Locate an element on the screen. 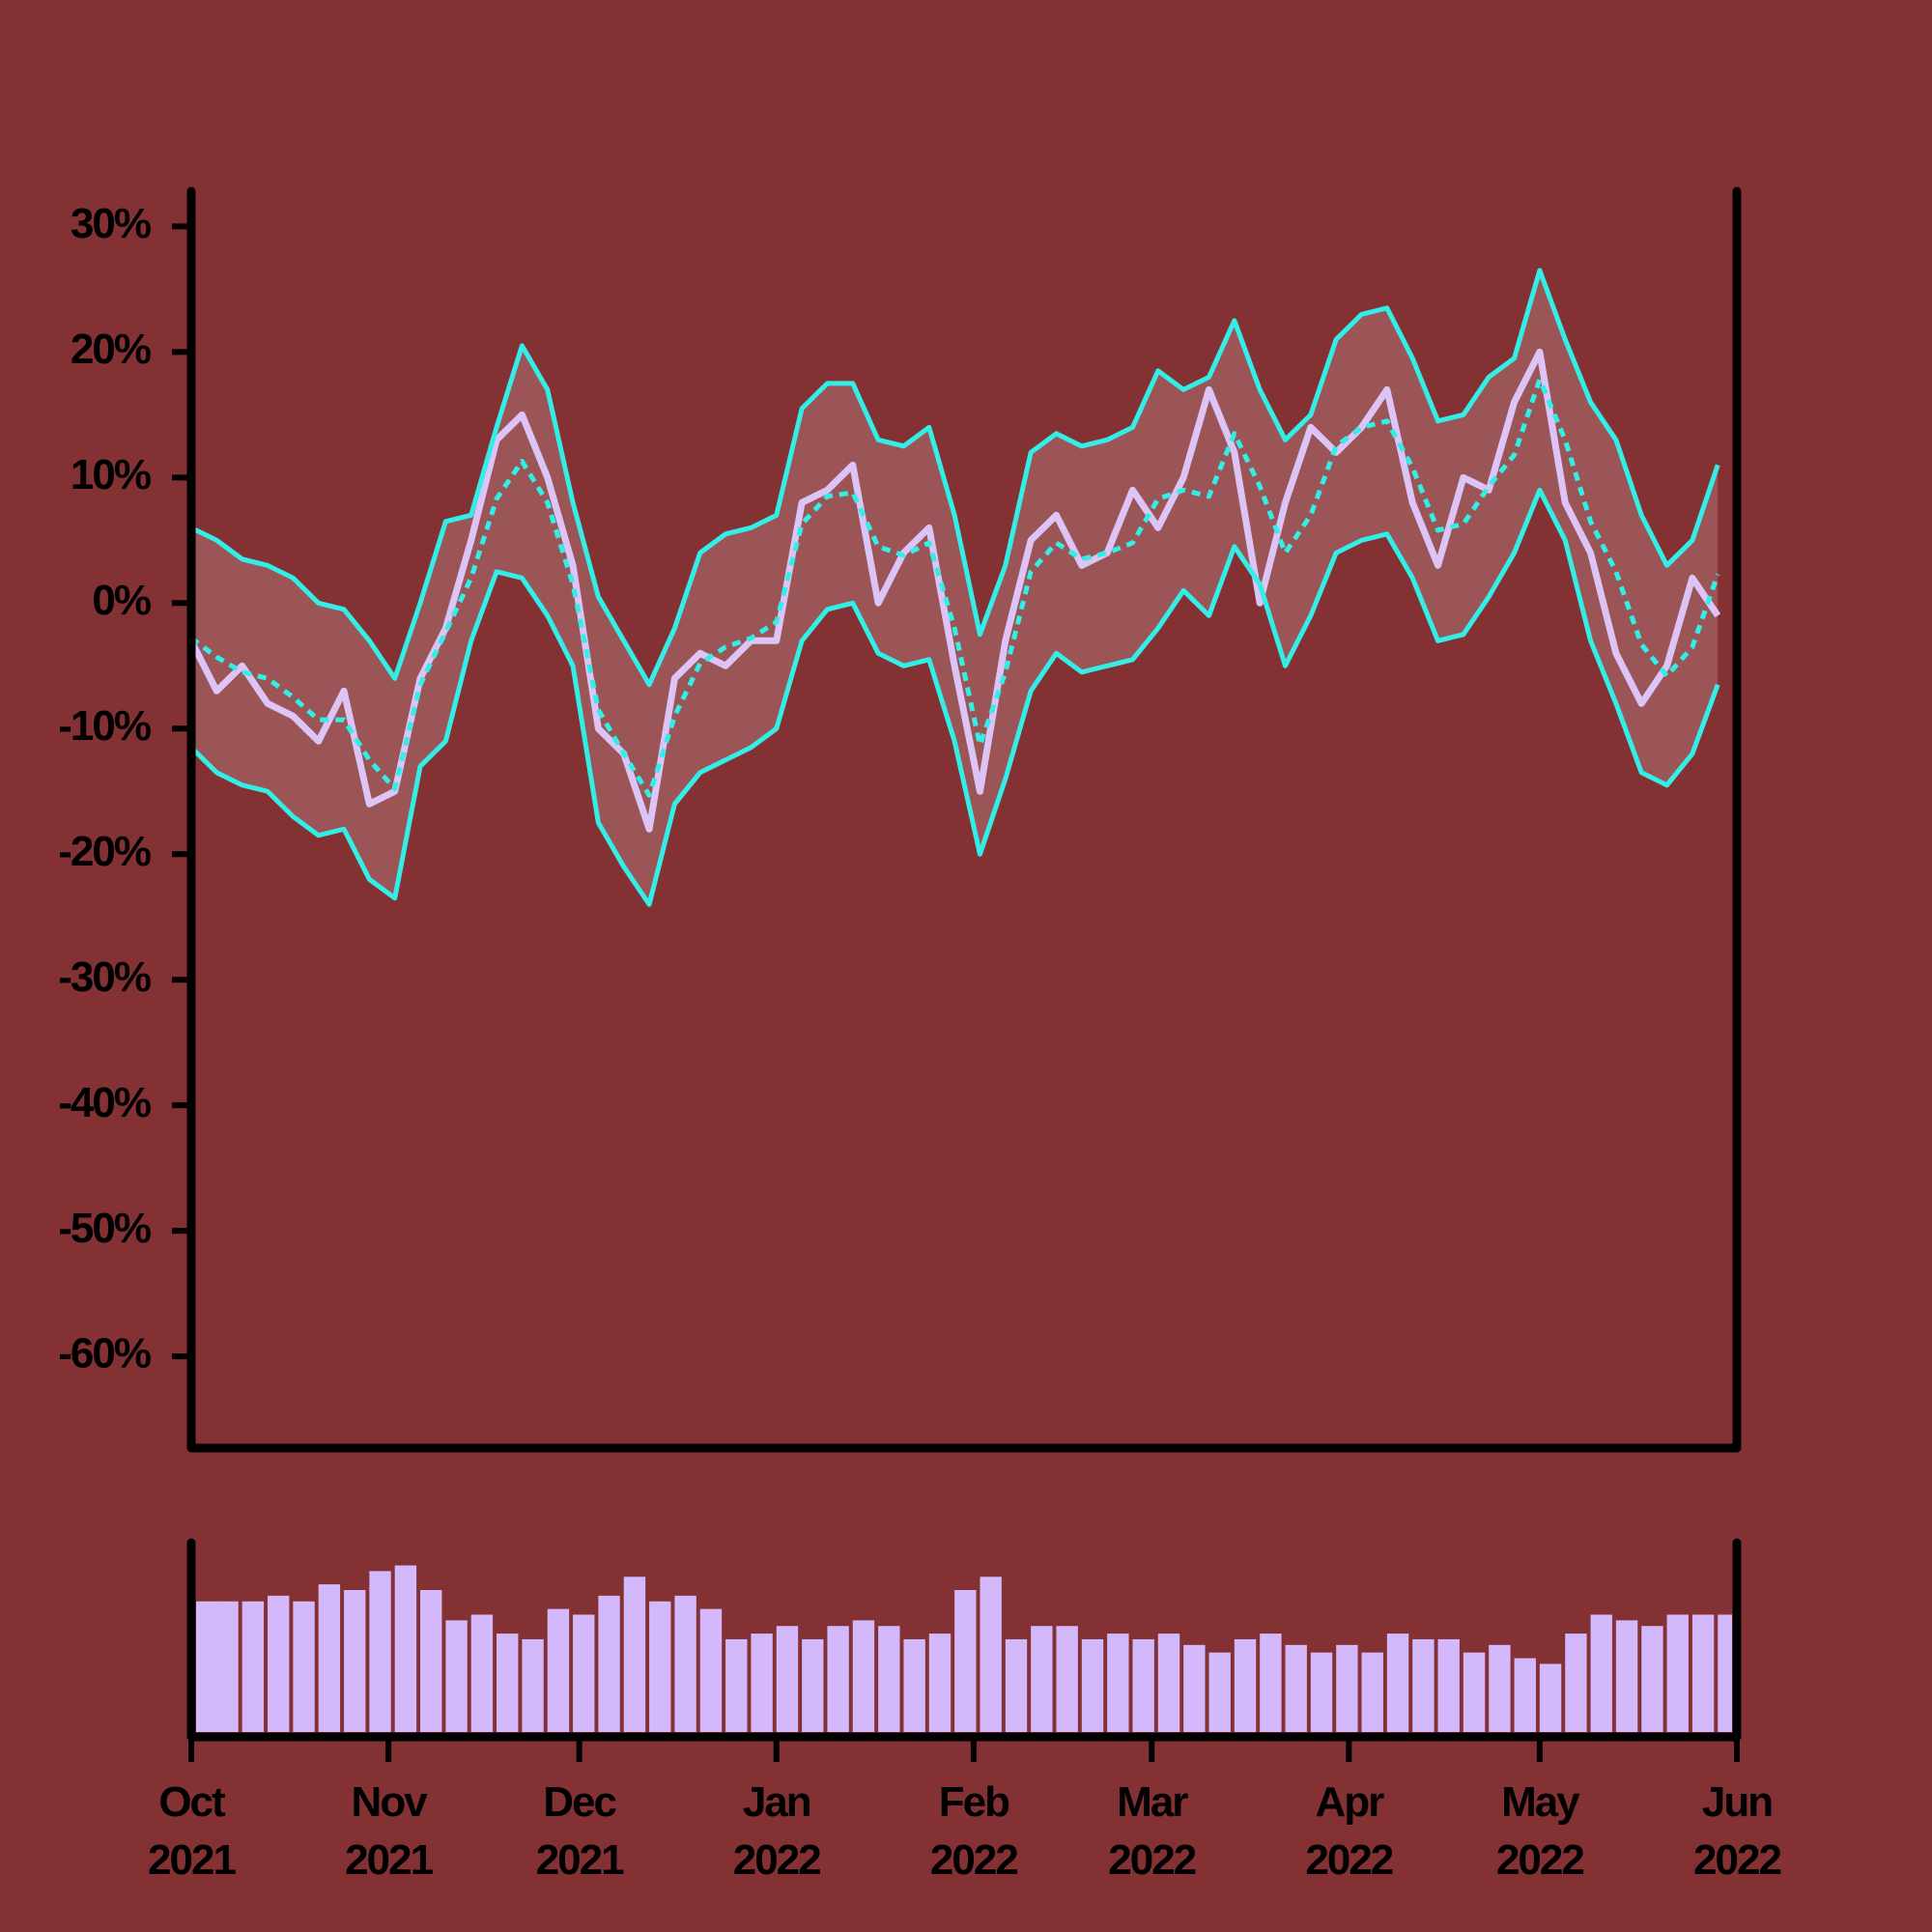  y-tick-label: -20% is located at coordinates (104, 851).